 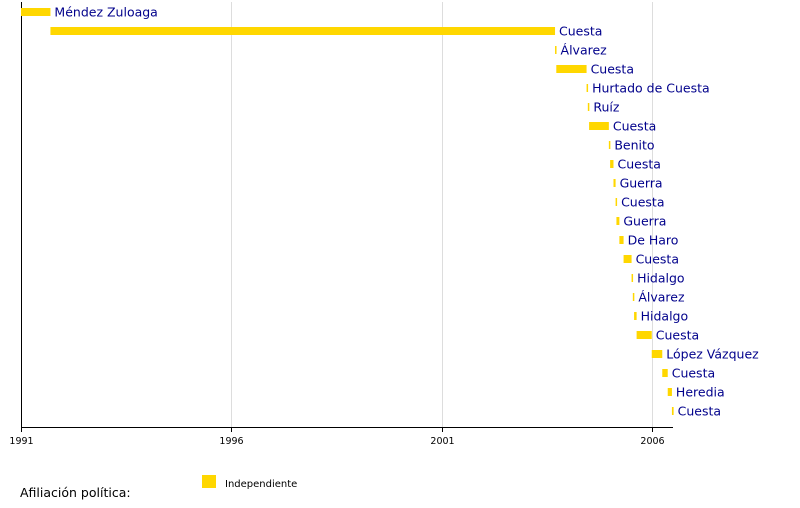 What do you see at coordinates (661, 278) in the screenshot?
I see `bar-label-15: Hidalgo` at bounding box center [661, 278].